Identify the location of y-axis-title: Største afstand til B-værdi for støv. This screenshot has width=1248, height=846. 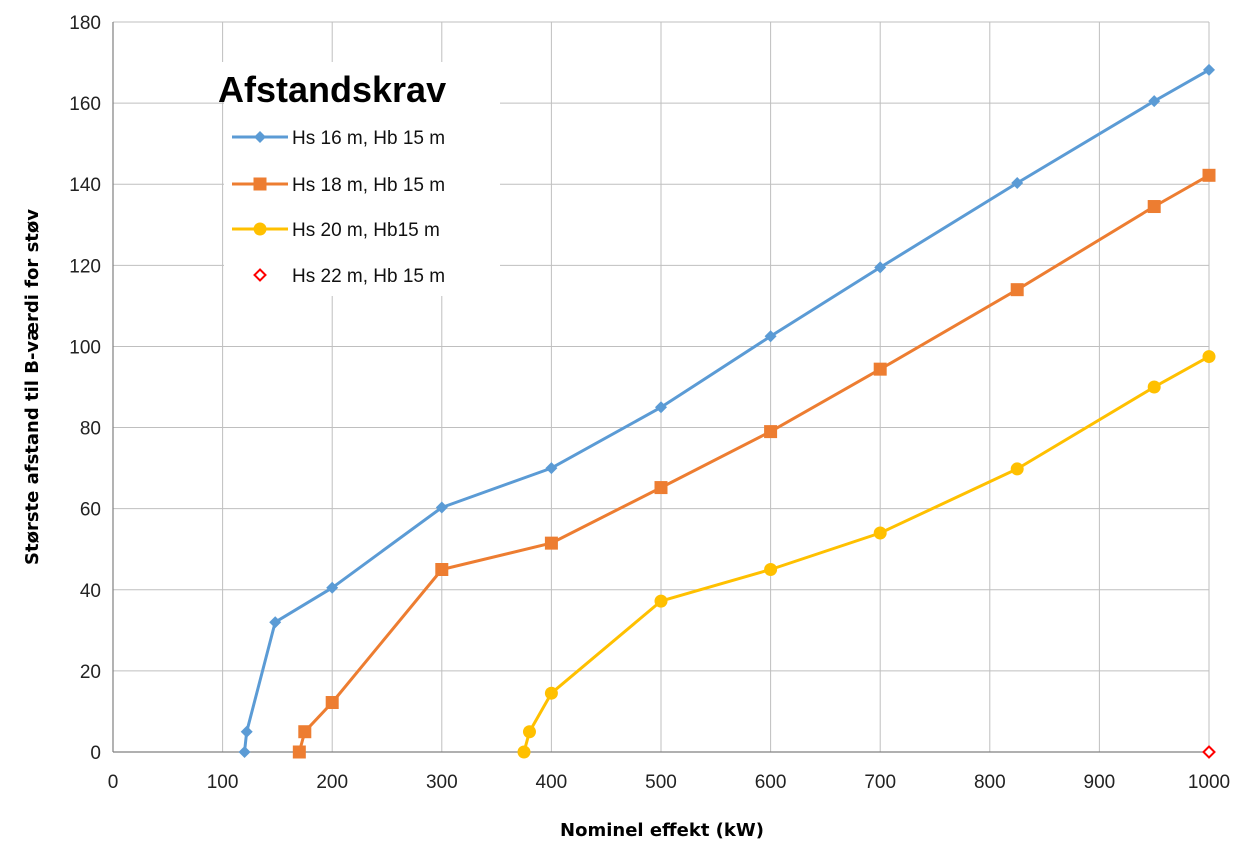
(32, 387).